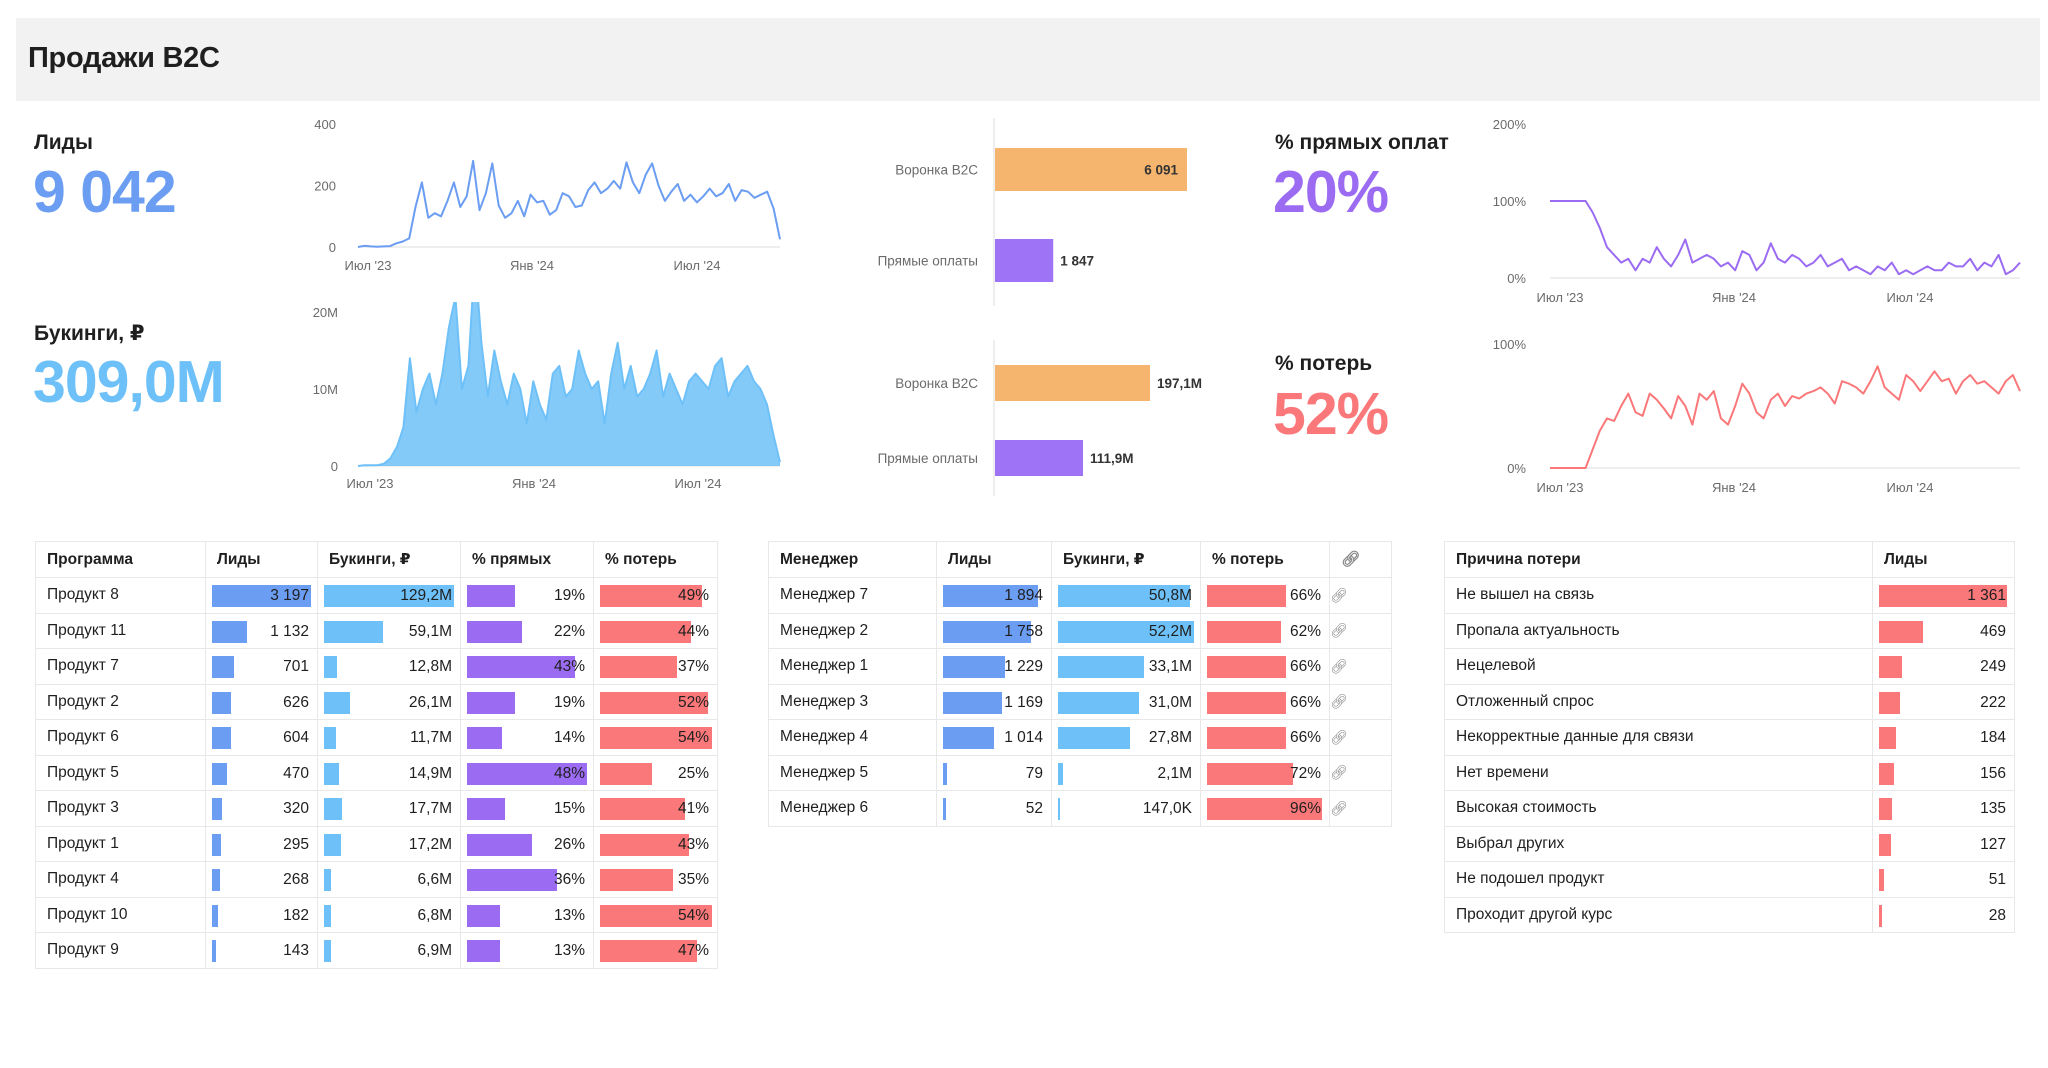 This screenshot has width=2048, height=1068. Describe the element at coordinates (1729, 701) in the screenshot. I see `table-row: Отложенный спрос 222` at that location.